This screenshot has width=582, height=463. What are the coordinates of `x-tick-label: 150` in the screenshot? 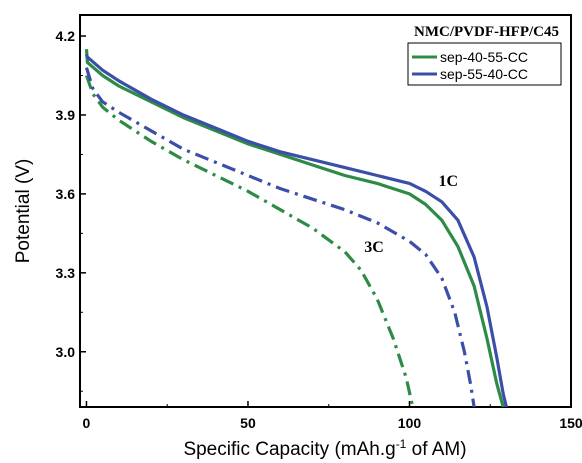 It's located at (570, 423).